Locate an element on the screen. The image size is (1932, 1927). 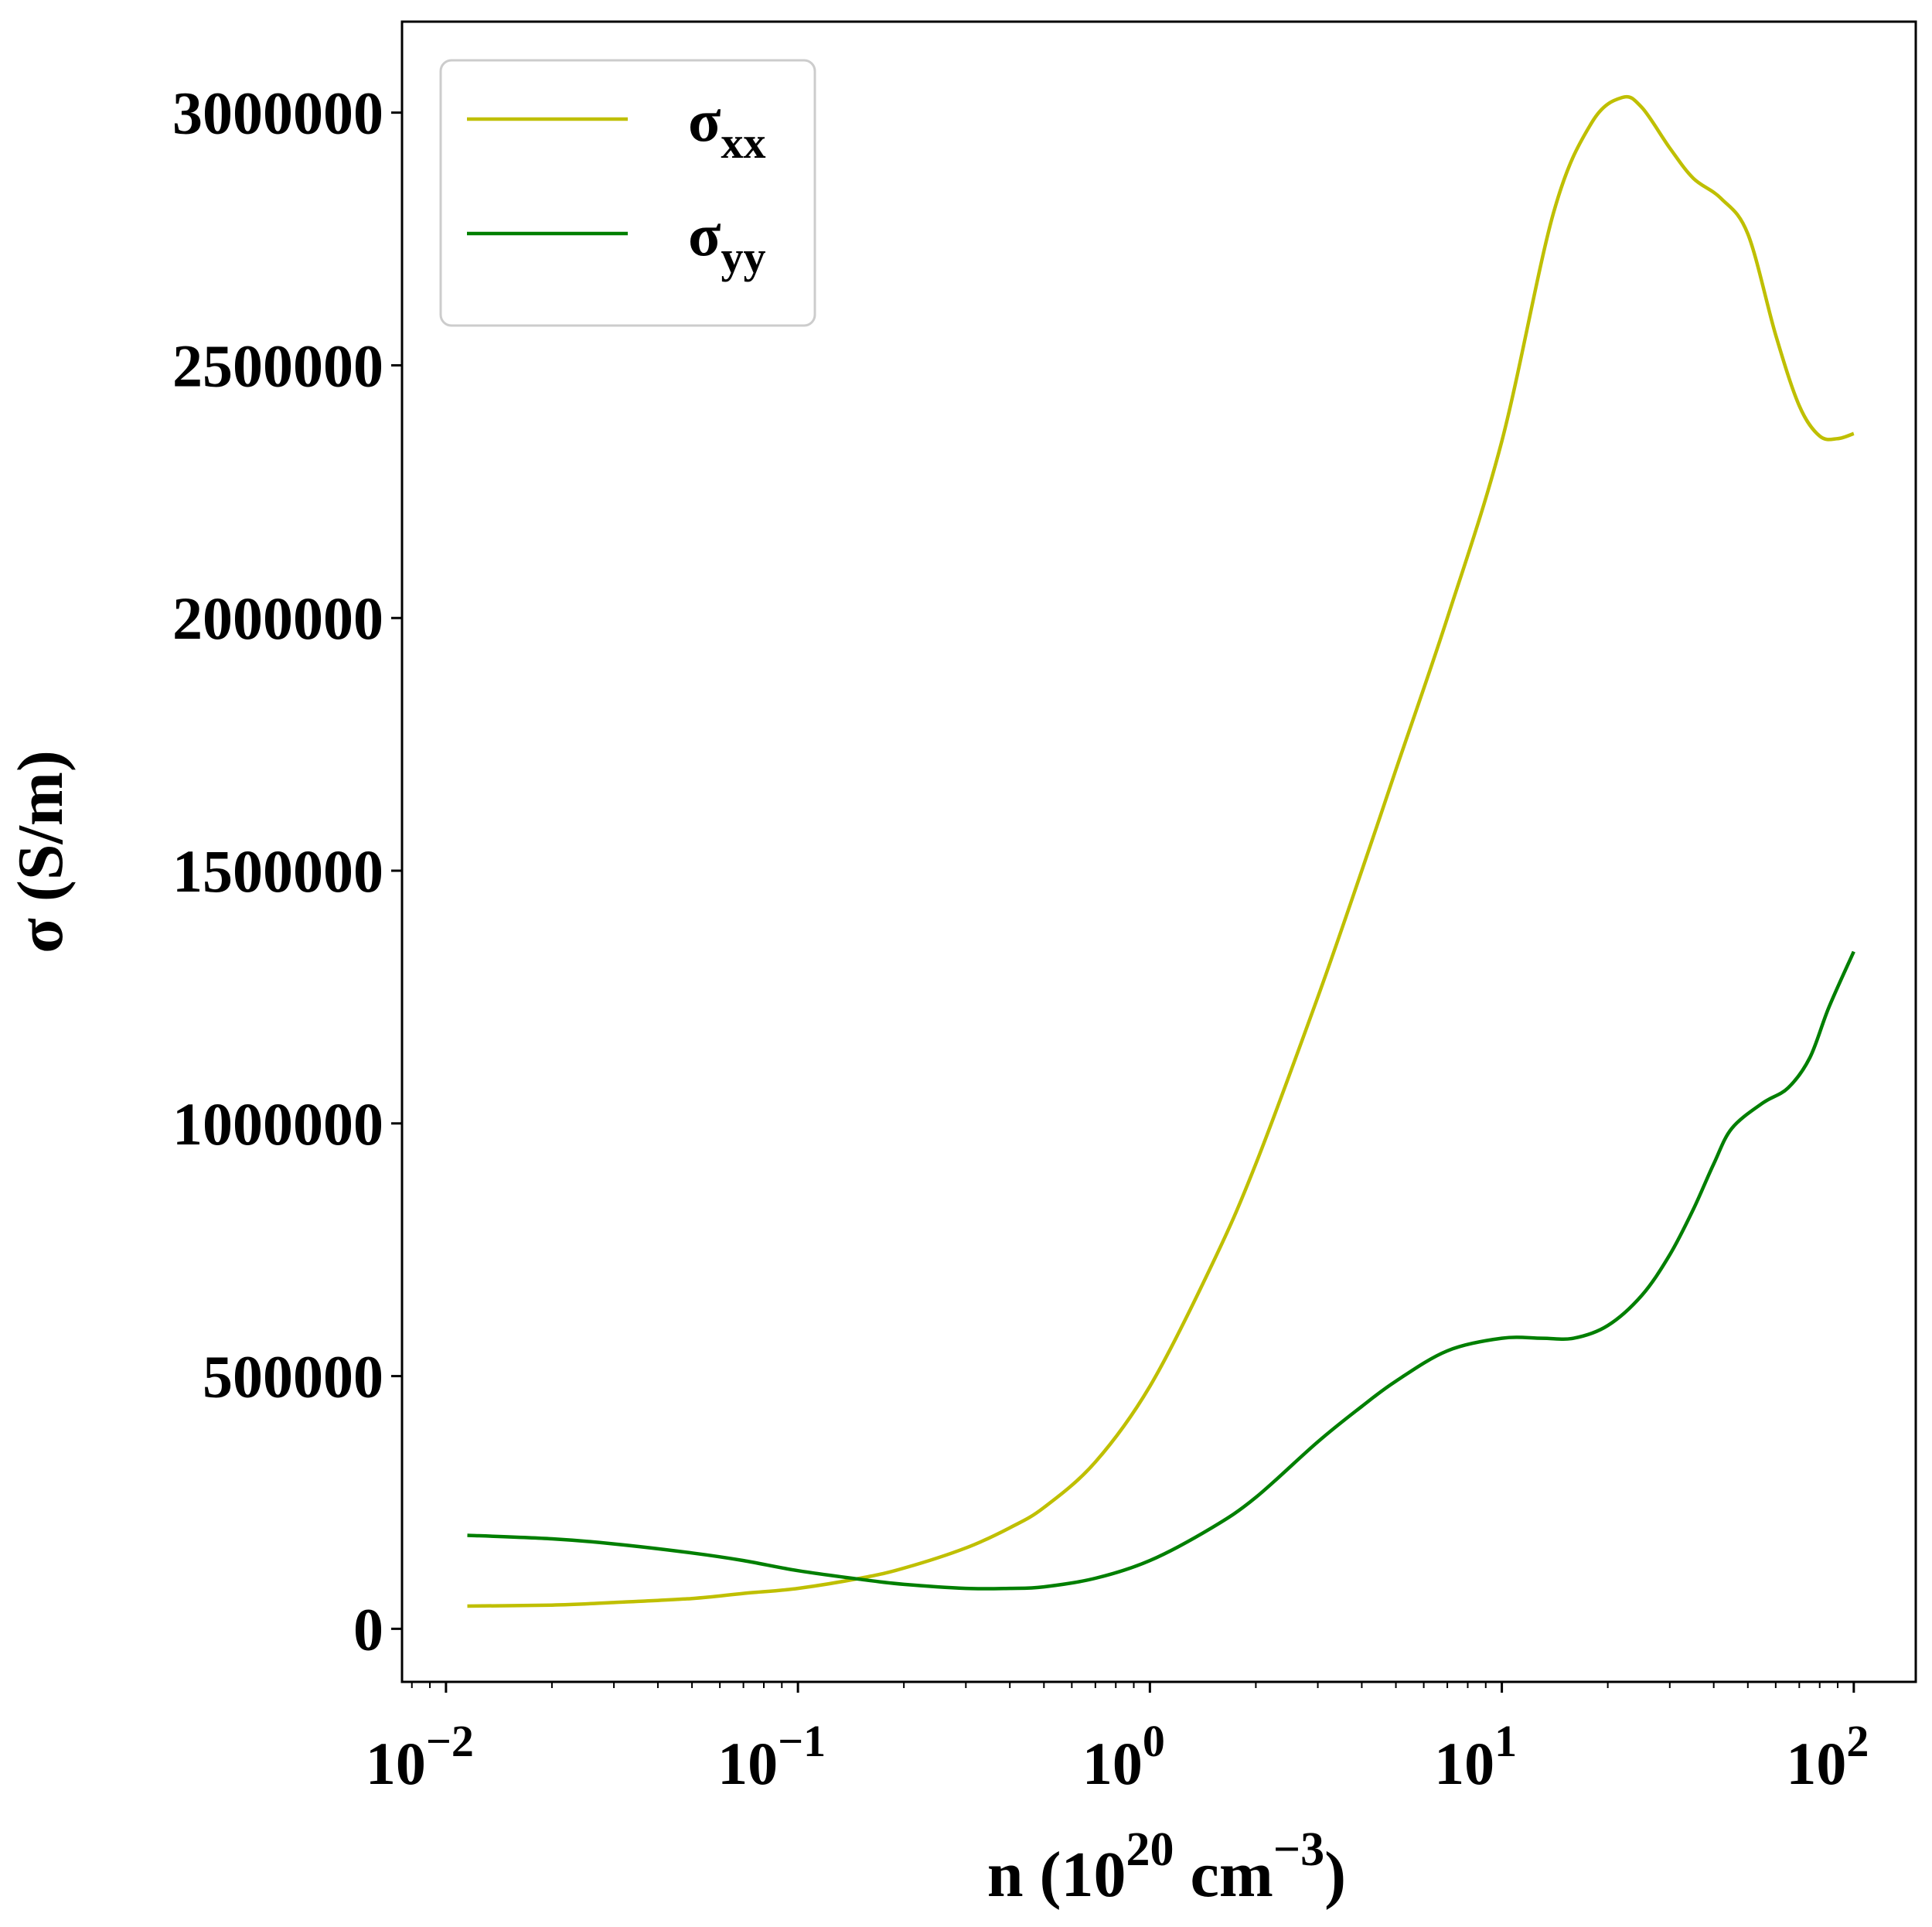
x-tick-label: 10² is located at coordinates (1828, 1756).